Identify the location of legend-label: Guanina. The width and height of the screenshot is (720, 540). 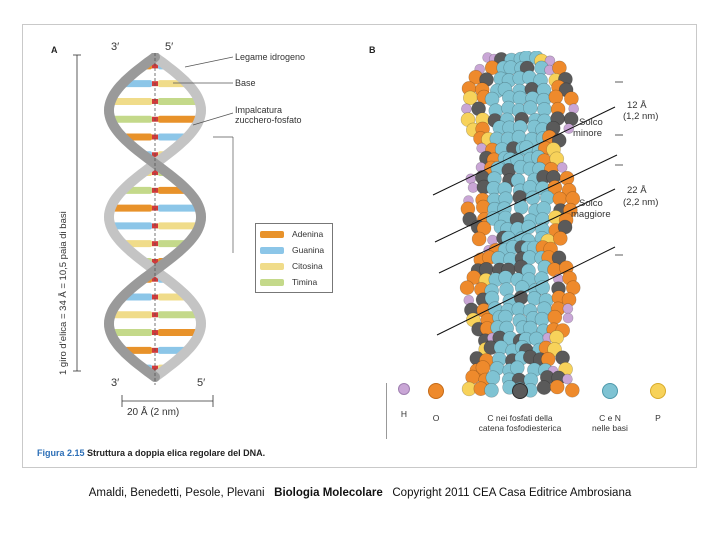
(308, 250).